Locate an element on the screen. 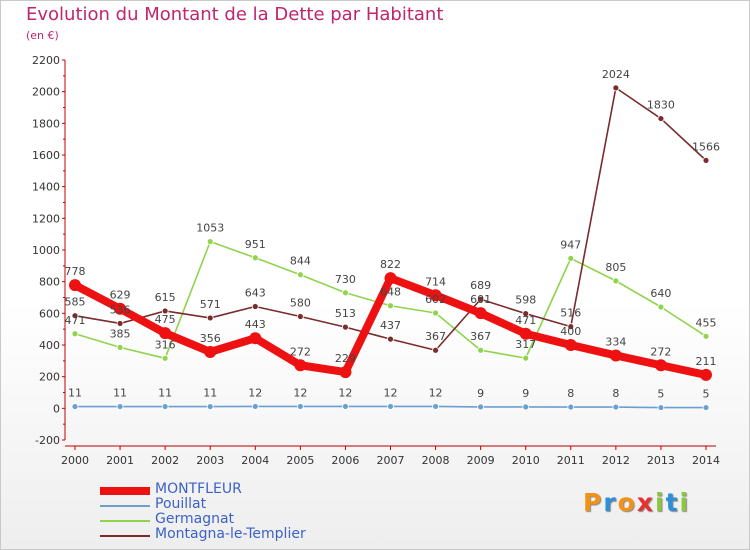 The width and height of the screenshot is (750, 550). data-label-montfleur: 400 is located at coordinates (570, 331).